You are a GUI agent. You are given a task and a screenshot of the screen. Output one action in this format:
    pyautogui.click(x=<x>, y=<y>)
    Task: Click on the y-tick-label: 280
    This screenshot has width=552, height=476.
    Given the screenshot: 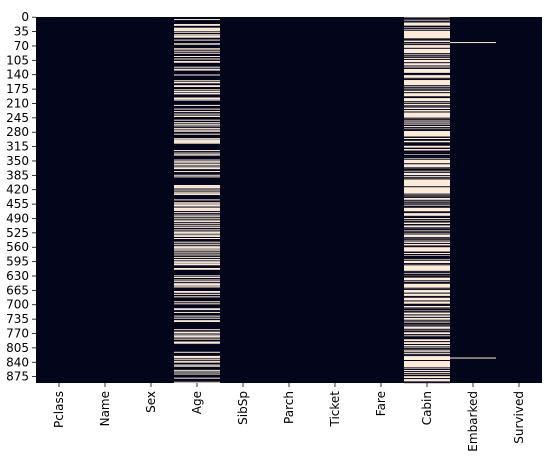 What is the action you would take?
    pyautogui.click(x=17, y=132)
    